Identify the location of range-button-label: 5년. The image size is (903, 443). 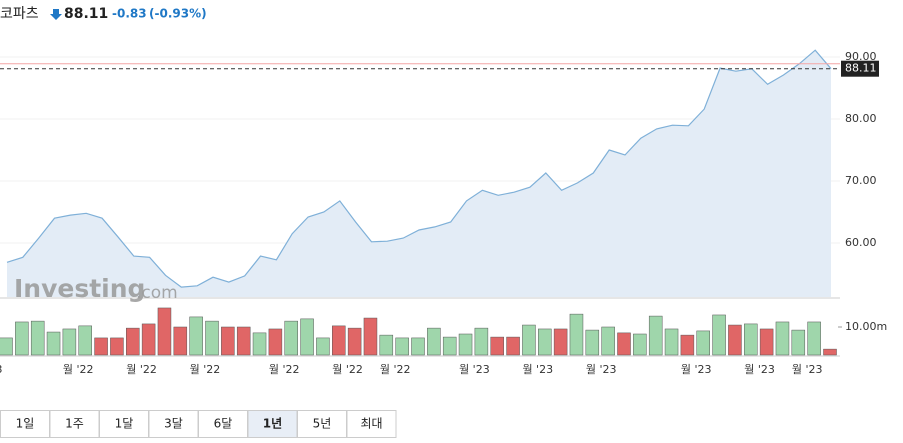
(322, 424).